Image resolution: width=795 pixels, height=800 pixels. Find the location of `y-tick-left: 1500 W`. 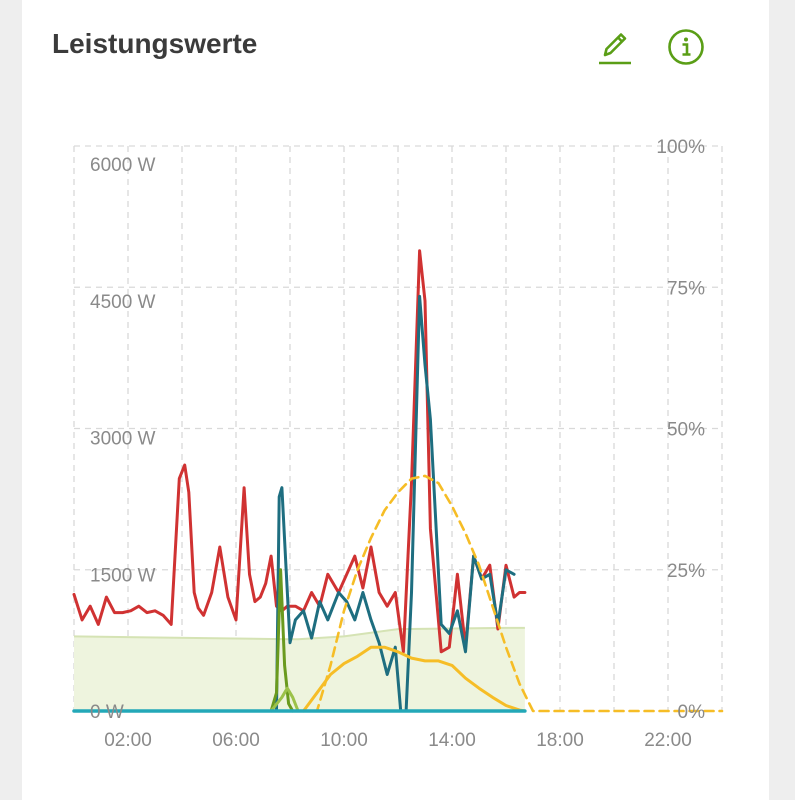

y-tick-left: 1500 W is located at coordinates (123, 575).